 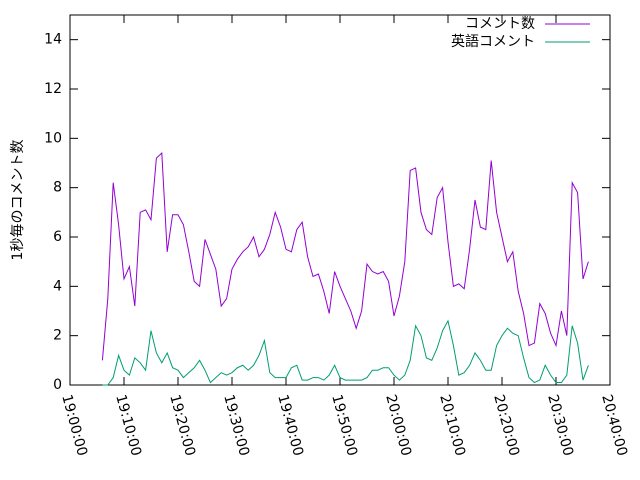 What do you see at coordinates (398, 425) in the screenshot?
I see `x-tick-label: 20:00:00` at bounding box center [398, 425].